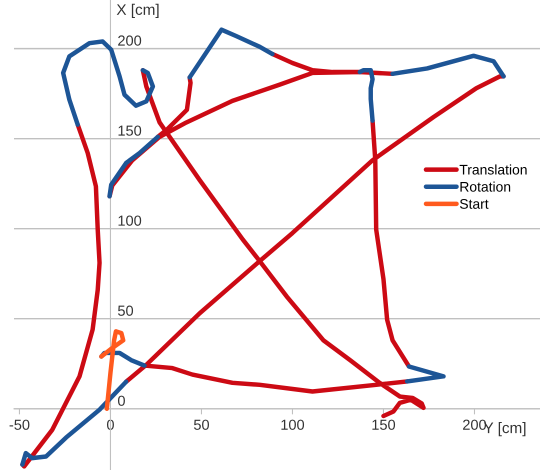 Image resolution: width=540 pixels, height=470 pixels. I want to click on y-tick-label: 100, so click(130, 220).